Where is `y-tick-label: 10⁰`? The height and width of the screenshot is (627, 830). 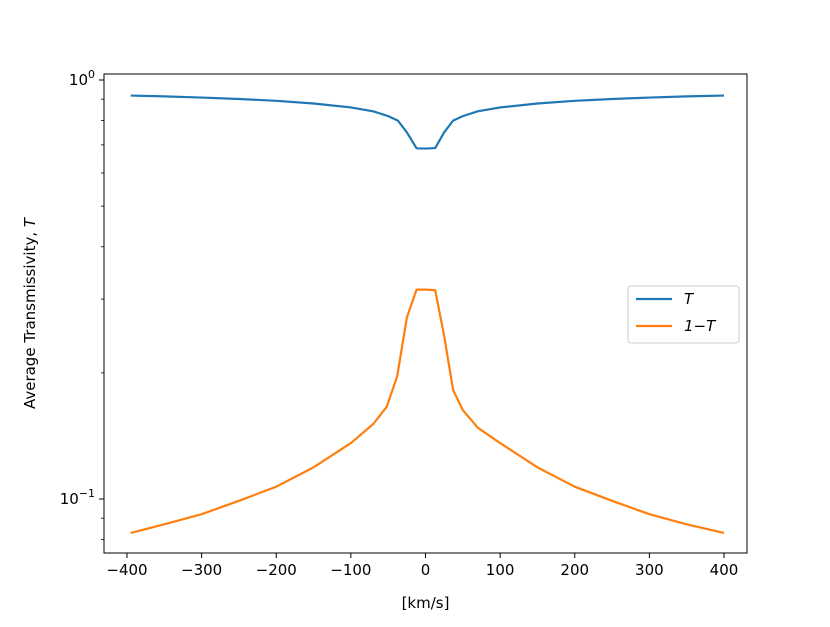
y-tick-label: 10⁰ is located at coordinates (82, 78).